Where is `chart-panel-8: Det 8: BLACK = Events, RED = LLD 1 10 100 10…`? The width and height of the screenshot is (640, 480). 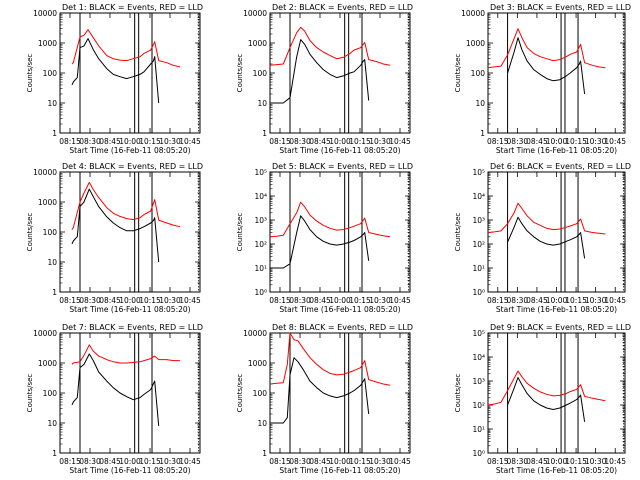
chart-panel-8: Det 8: BLACK = Events, RED = LLD 1 10 100 10… is located at coordinates (324, 399).